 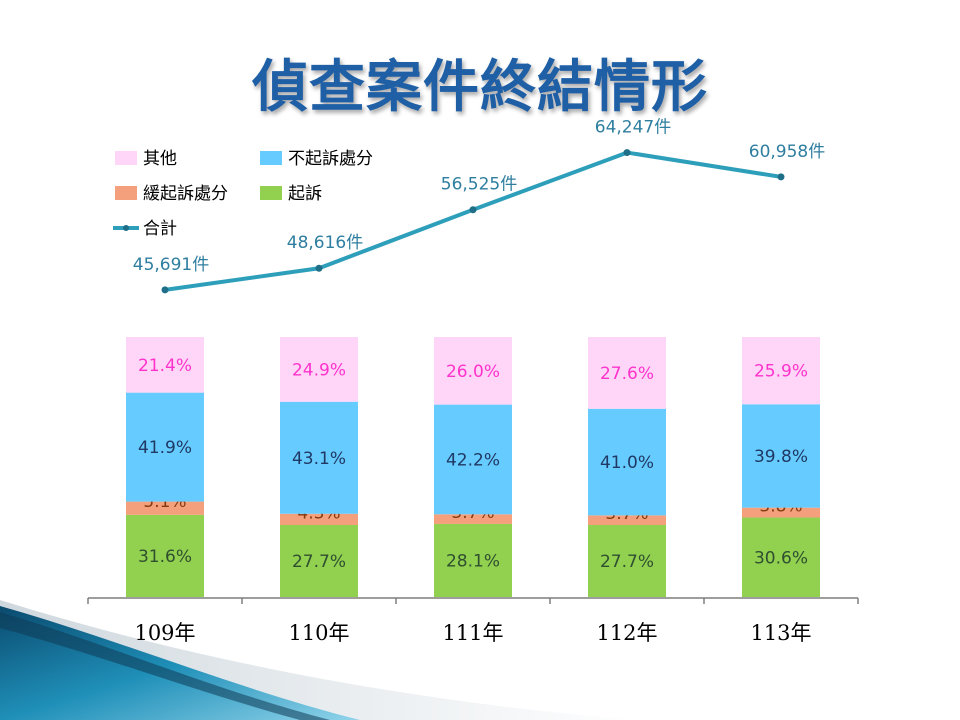 What do you see at coordinates (325, 243) in the screenshot?
I see `total-label: 48,616件` at bounding box center [325, 243].